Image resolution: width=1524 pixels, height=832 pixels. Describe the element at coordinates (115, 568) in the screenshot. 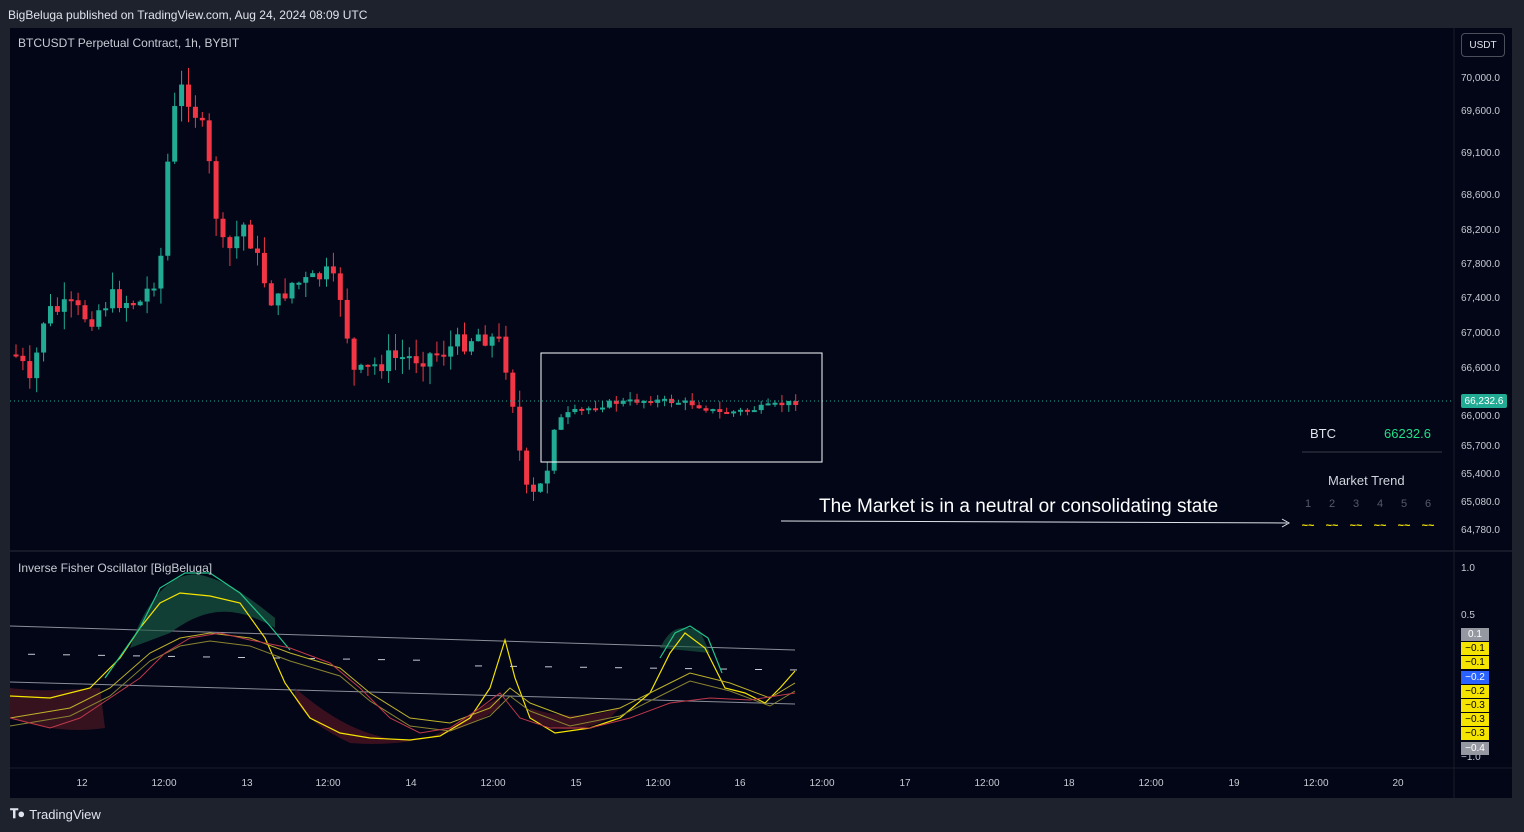

I see `indicator-title: Inverse Fisher Oscillator [BigBeluga]` at that location.